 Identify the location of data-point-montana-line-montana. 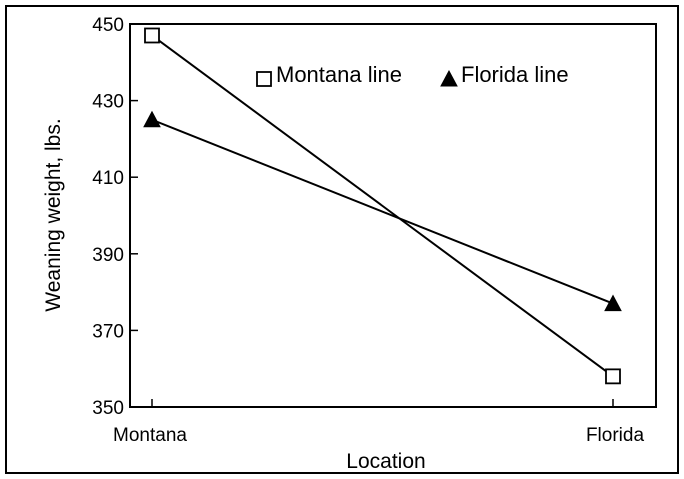
(152, 35).